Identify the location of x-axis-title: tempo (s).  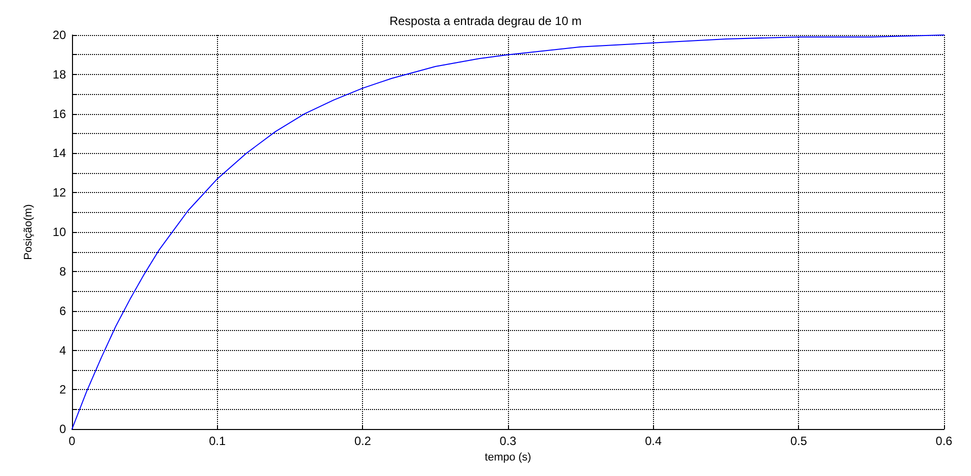
(508, 458).